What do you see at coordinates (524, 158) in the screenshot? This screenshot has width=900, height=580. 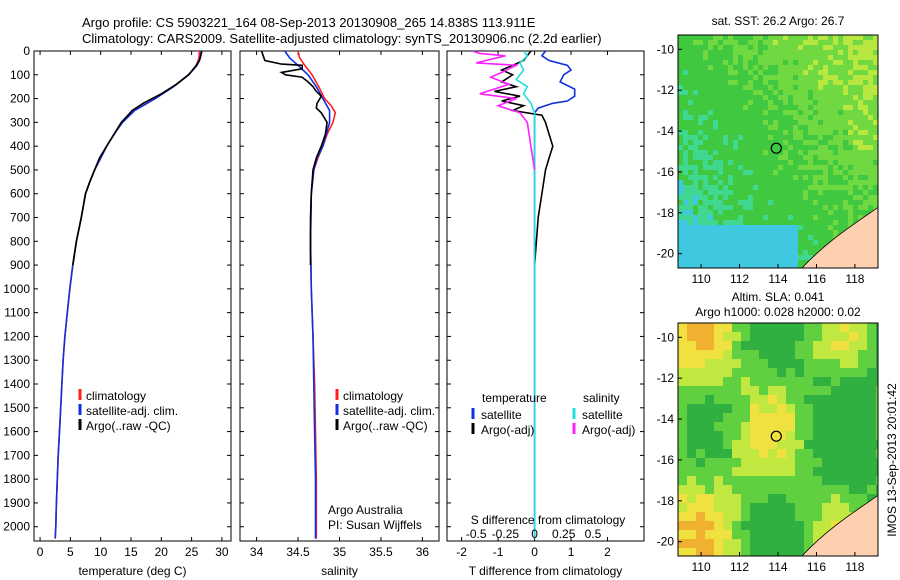 I see `series-line` at bounding box center [524, 158].